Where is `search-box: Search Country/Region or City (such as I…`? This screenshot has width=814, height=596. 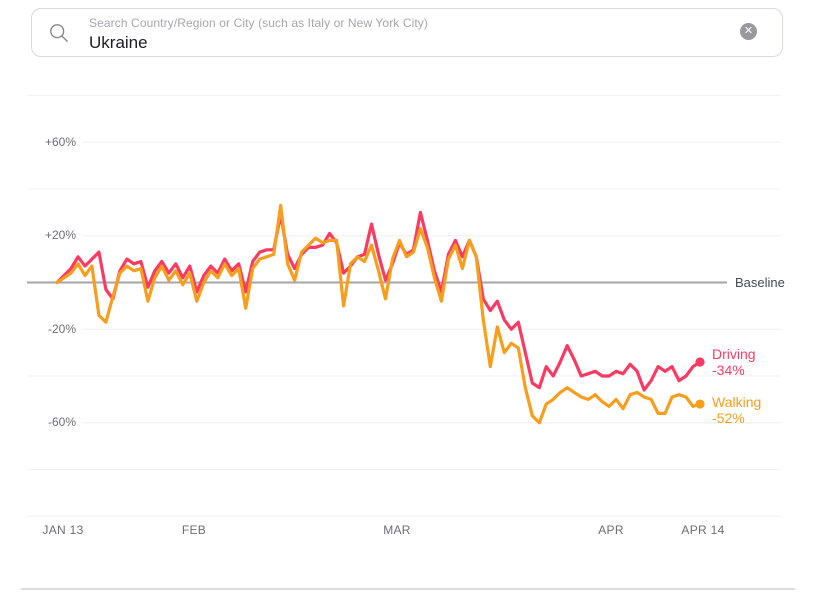 search-box: Search Country/Region or City (such as I… is located at coordinates (407, 32).